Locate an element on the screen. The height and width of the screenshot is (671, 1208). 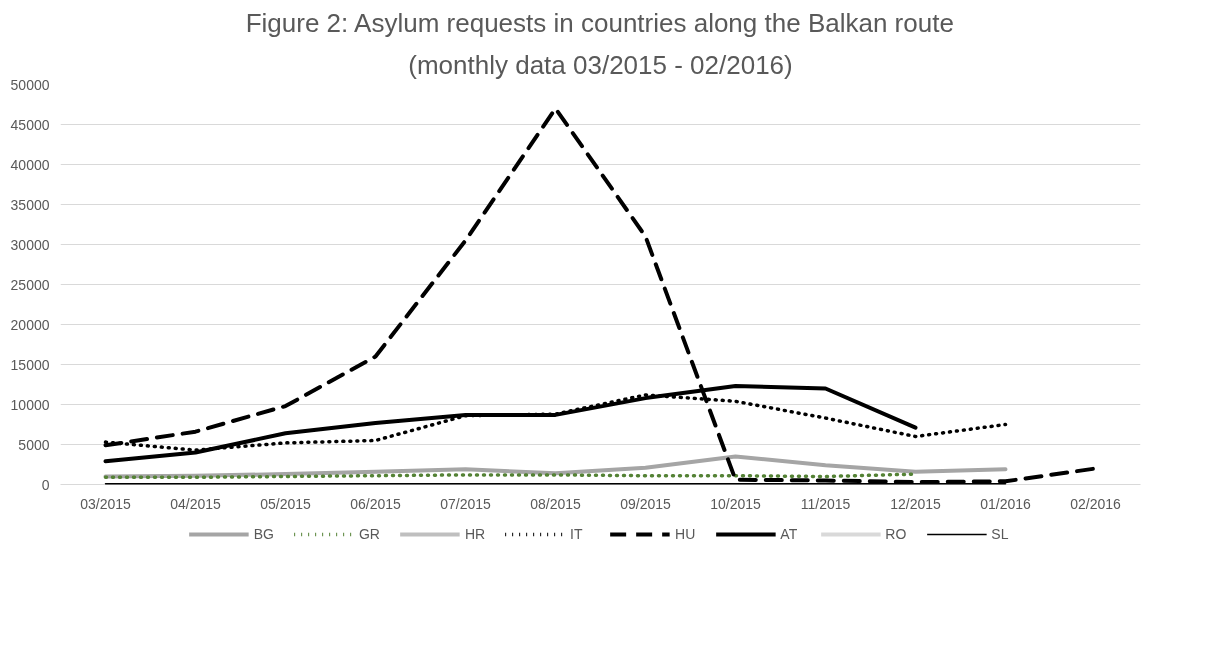
legend-label: RO is located at coordinates (896, 534).